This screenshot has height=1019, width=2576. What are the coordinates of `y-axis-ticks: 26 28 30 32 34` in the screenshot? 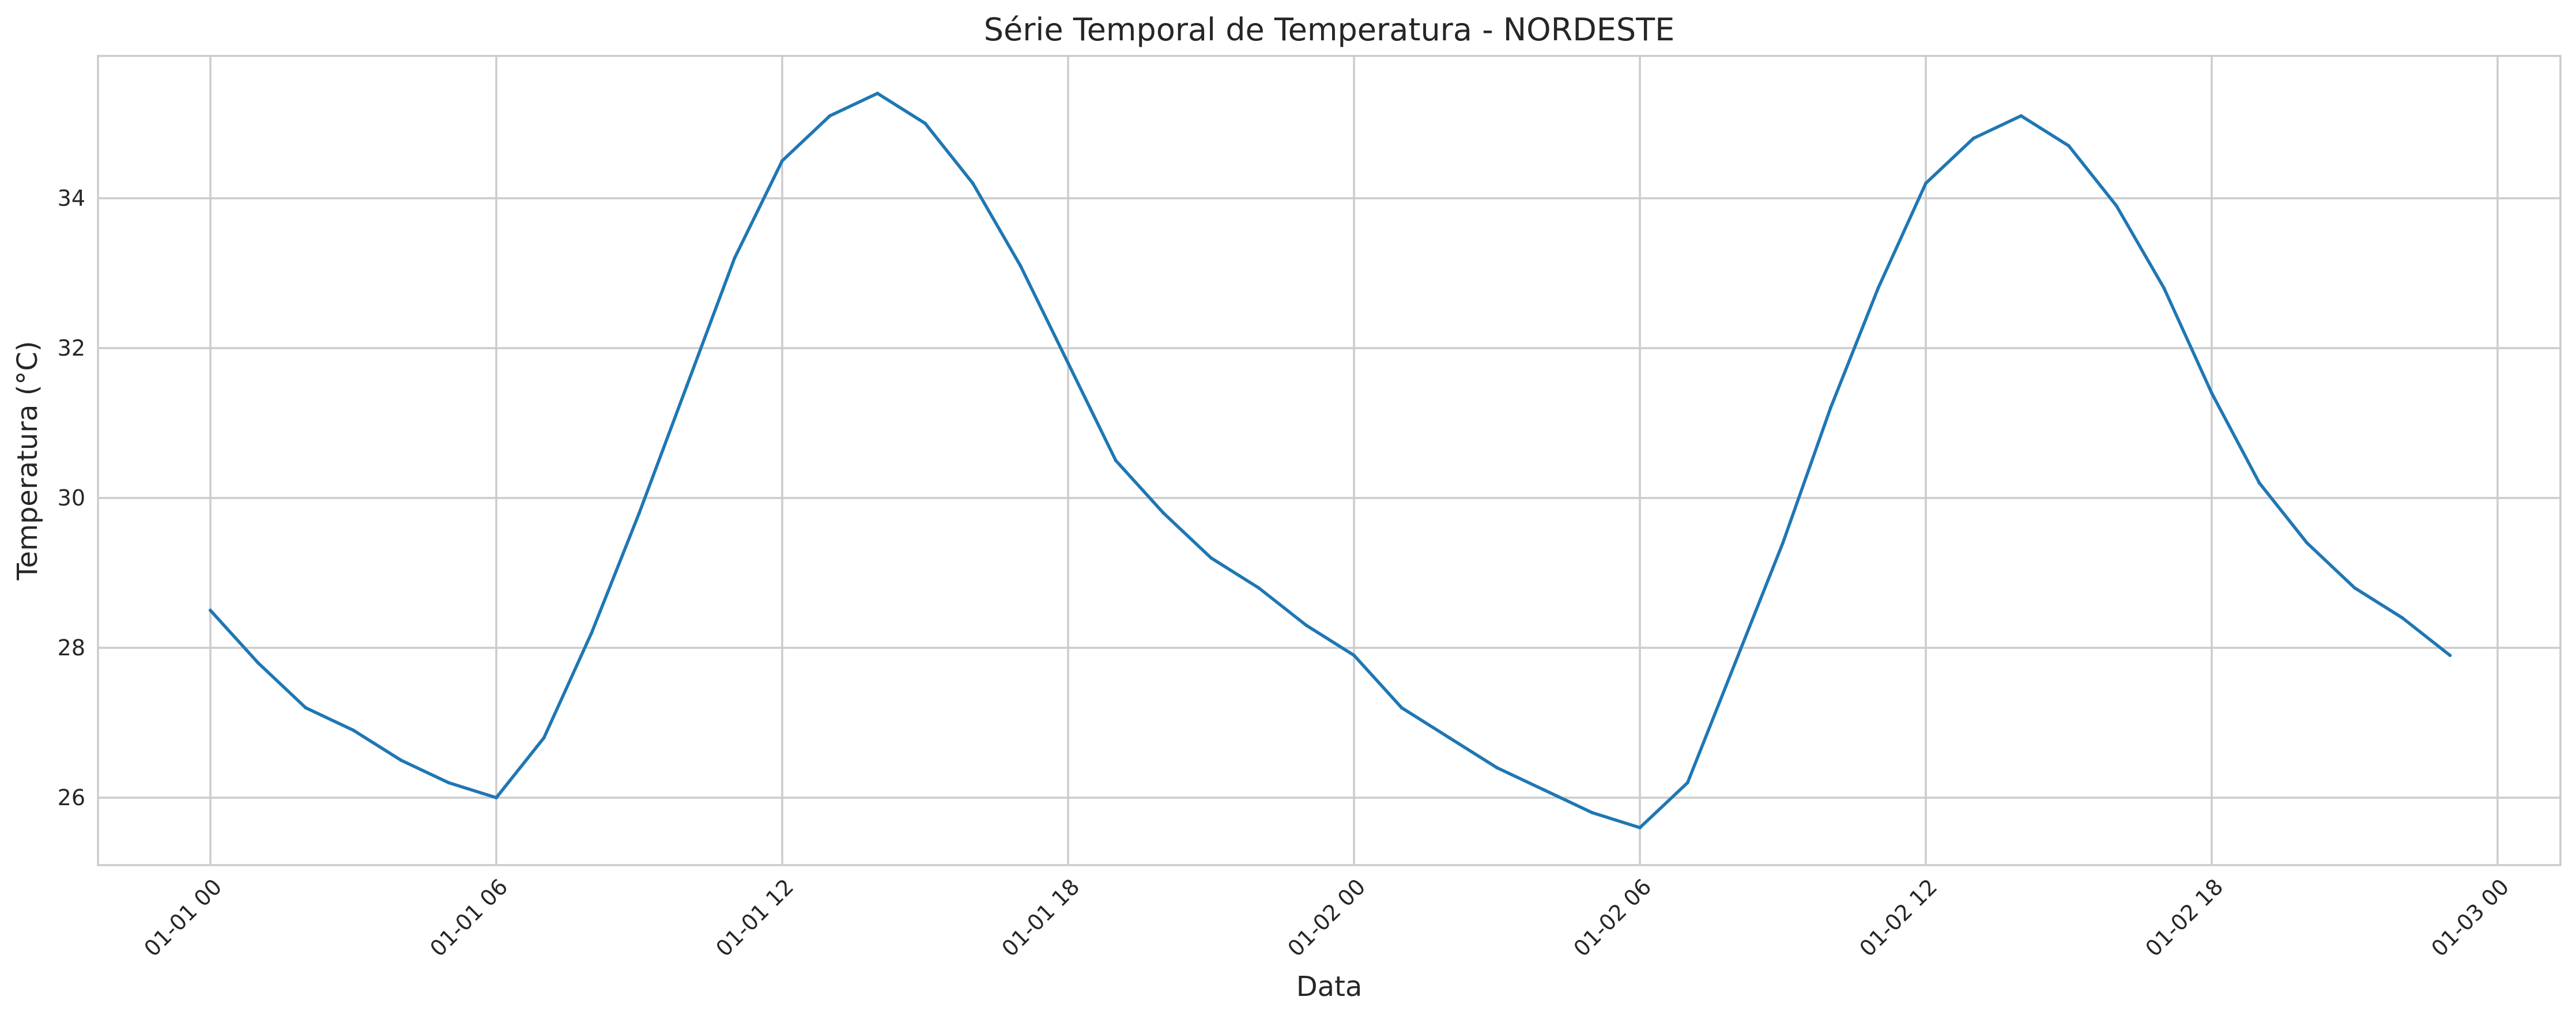 It's located at (71, 498).